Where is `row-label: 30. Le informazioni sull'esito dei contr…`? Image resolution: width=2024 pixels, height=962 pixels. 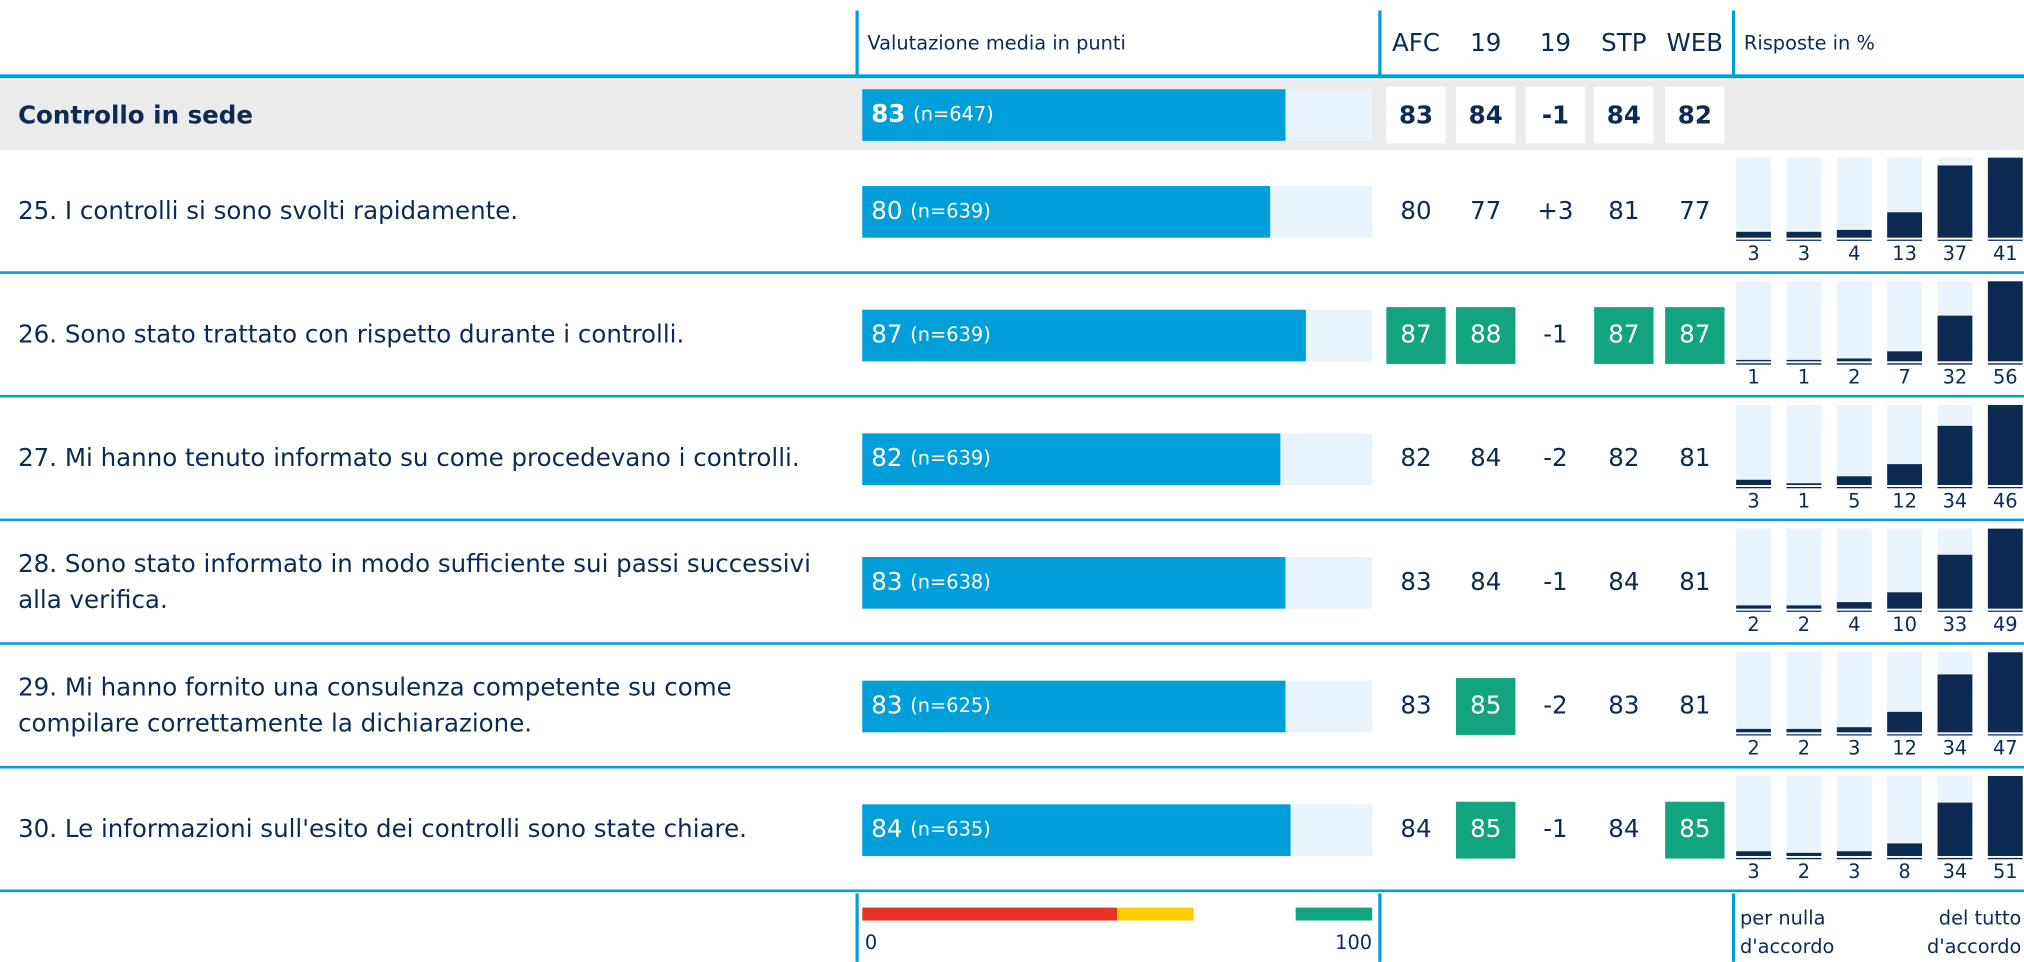
row-label: 30. Le informazioni sull'esito dei contr… is located at coordinates (382, 828).